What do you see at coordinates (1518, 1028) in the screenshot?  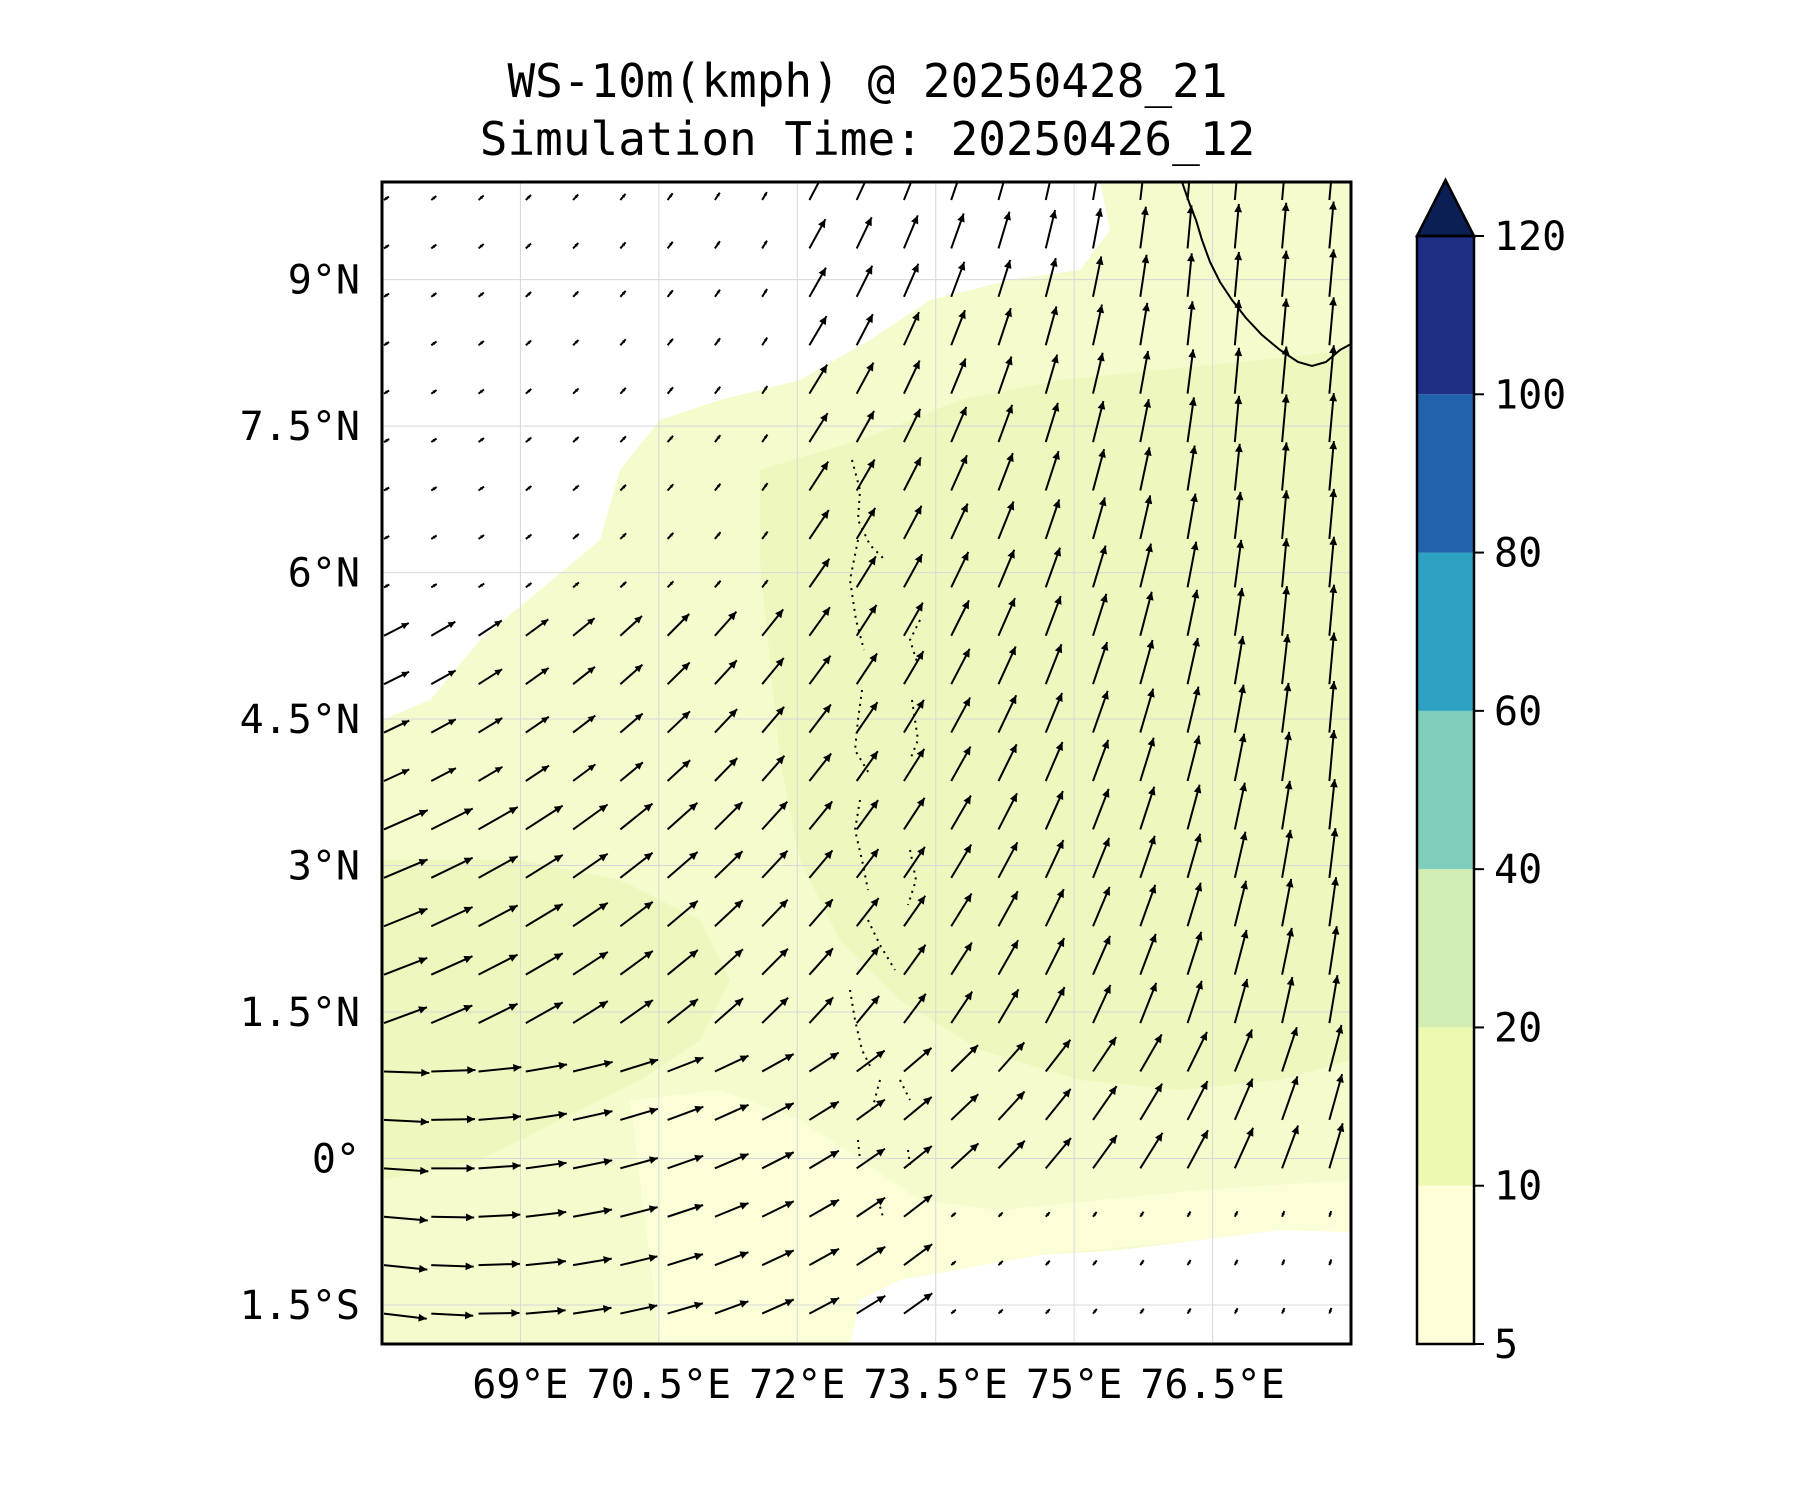 I see `colorbar-tick-label: 20` at bounding box center [1518, 1028].